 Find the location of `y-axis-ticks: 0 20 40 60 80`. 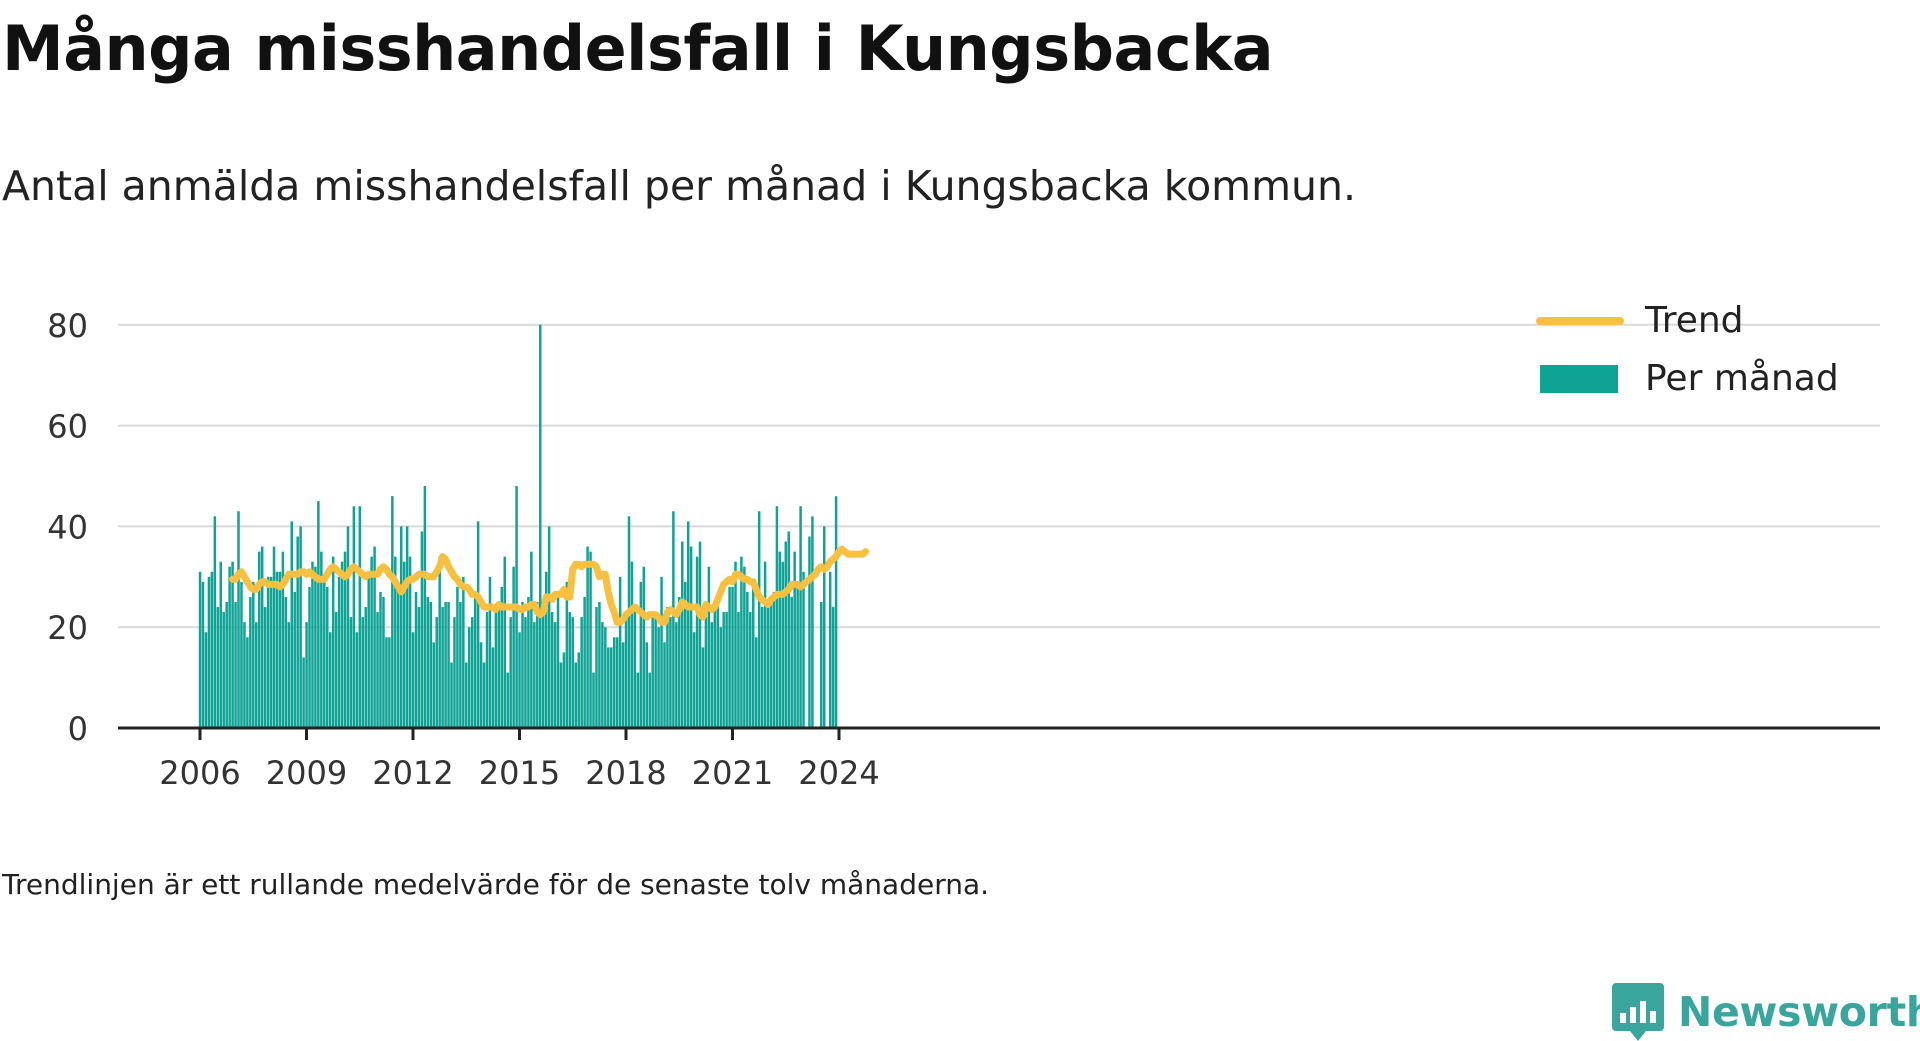

y-axis-ticks: 0 20 40 60 80 is located at coordinates (67, 527).